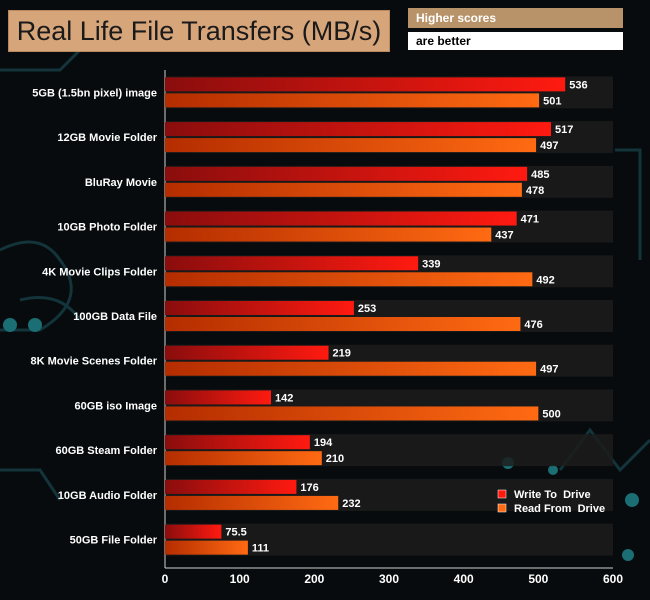 The image size is (650, 600). I want to click on value-label-write-to-drive-10gb-photo-folder: 471, so click(530, 220).